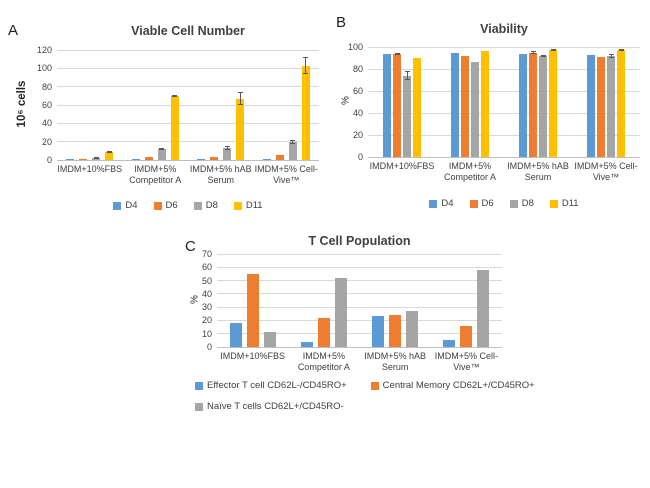 This screenshot has height=488, width=650. Describe the element at coordinates (527, 203) in the screenshot. I see `legend-label: D8` at that location.